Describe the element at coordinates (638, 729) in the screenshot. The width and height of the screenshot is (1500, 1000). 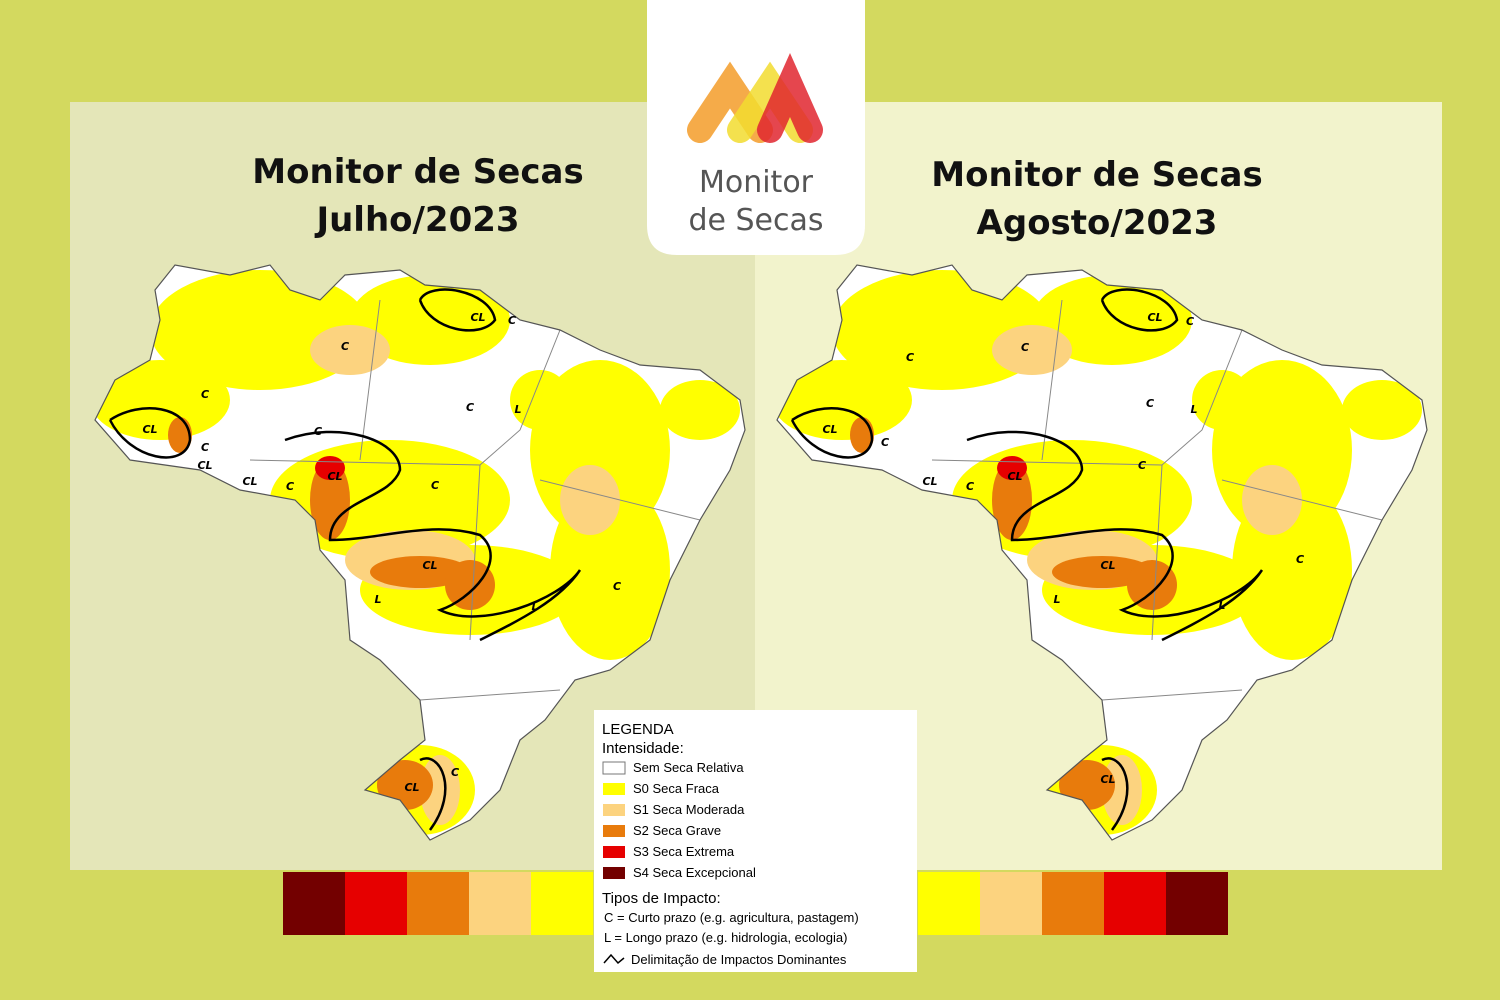
I see `legend-title: LEGENDA` at that location.